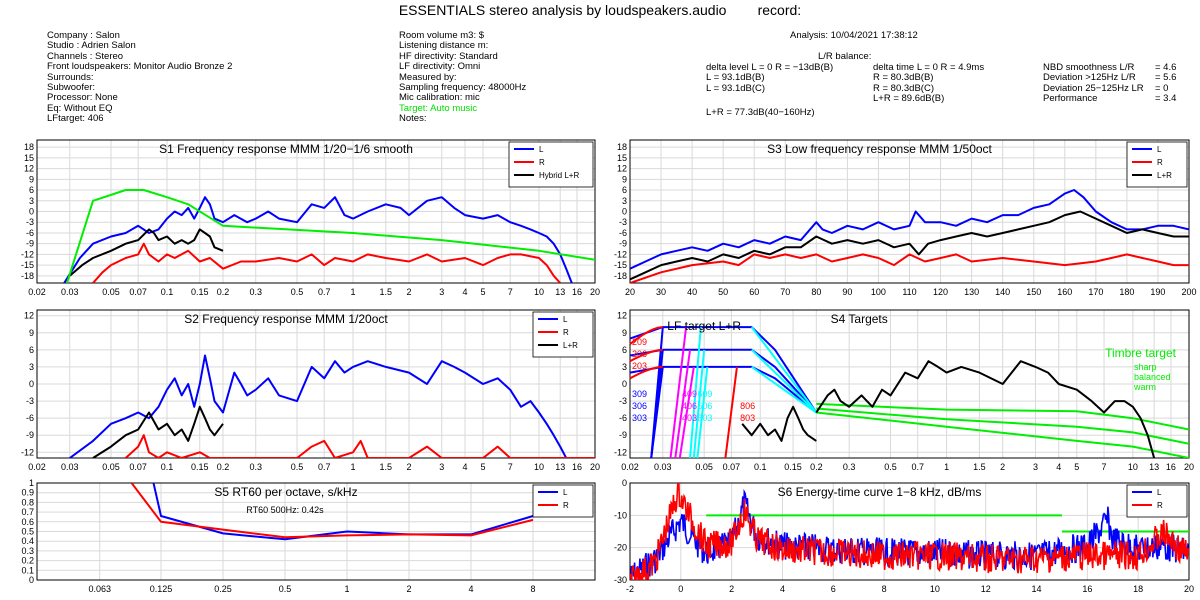 The image size is (1200, 600). Describe the element at coordinates (111, 292) in the screenshot. I see `x-tick-label: 0.05` at that location.